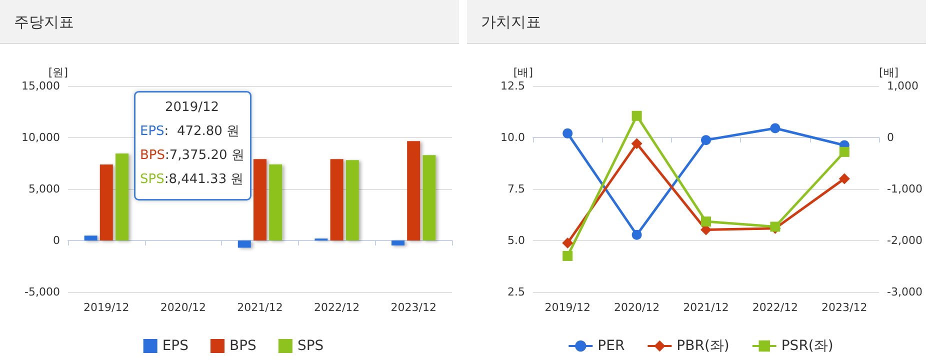  I want to click on annotation: EPS: 472.80 원, so click(190, 131).